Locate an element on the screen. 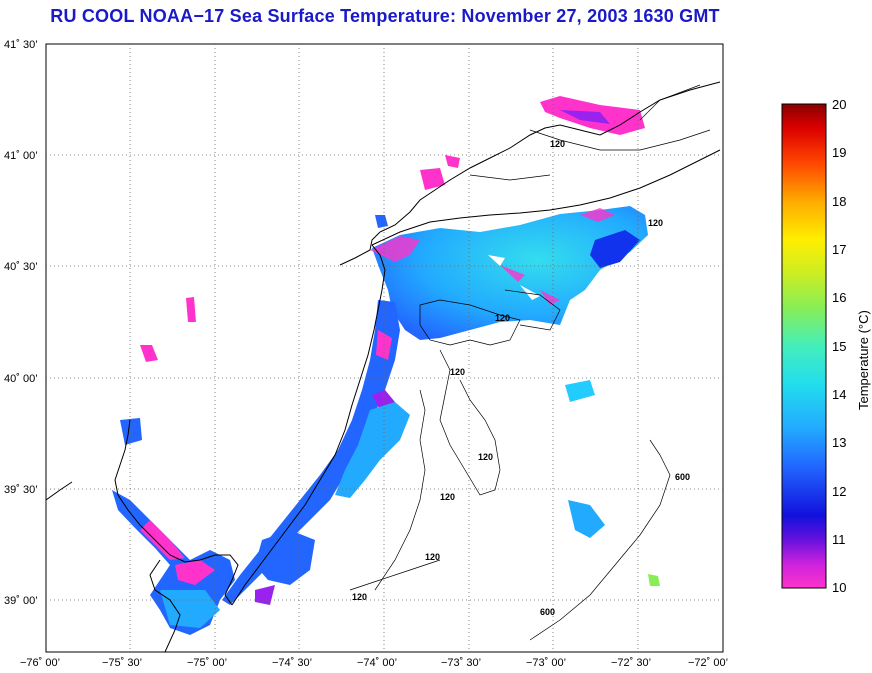 This screenshot has width=872, height=673. lat-label: 41˚ 30’ is located at coordinates (21, 45).